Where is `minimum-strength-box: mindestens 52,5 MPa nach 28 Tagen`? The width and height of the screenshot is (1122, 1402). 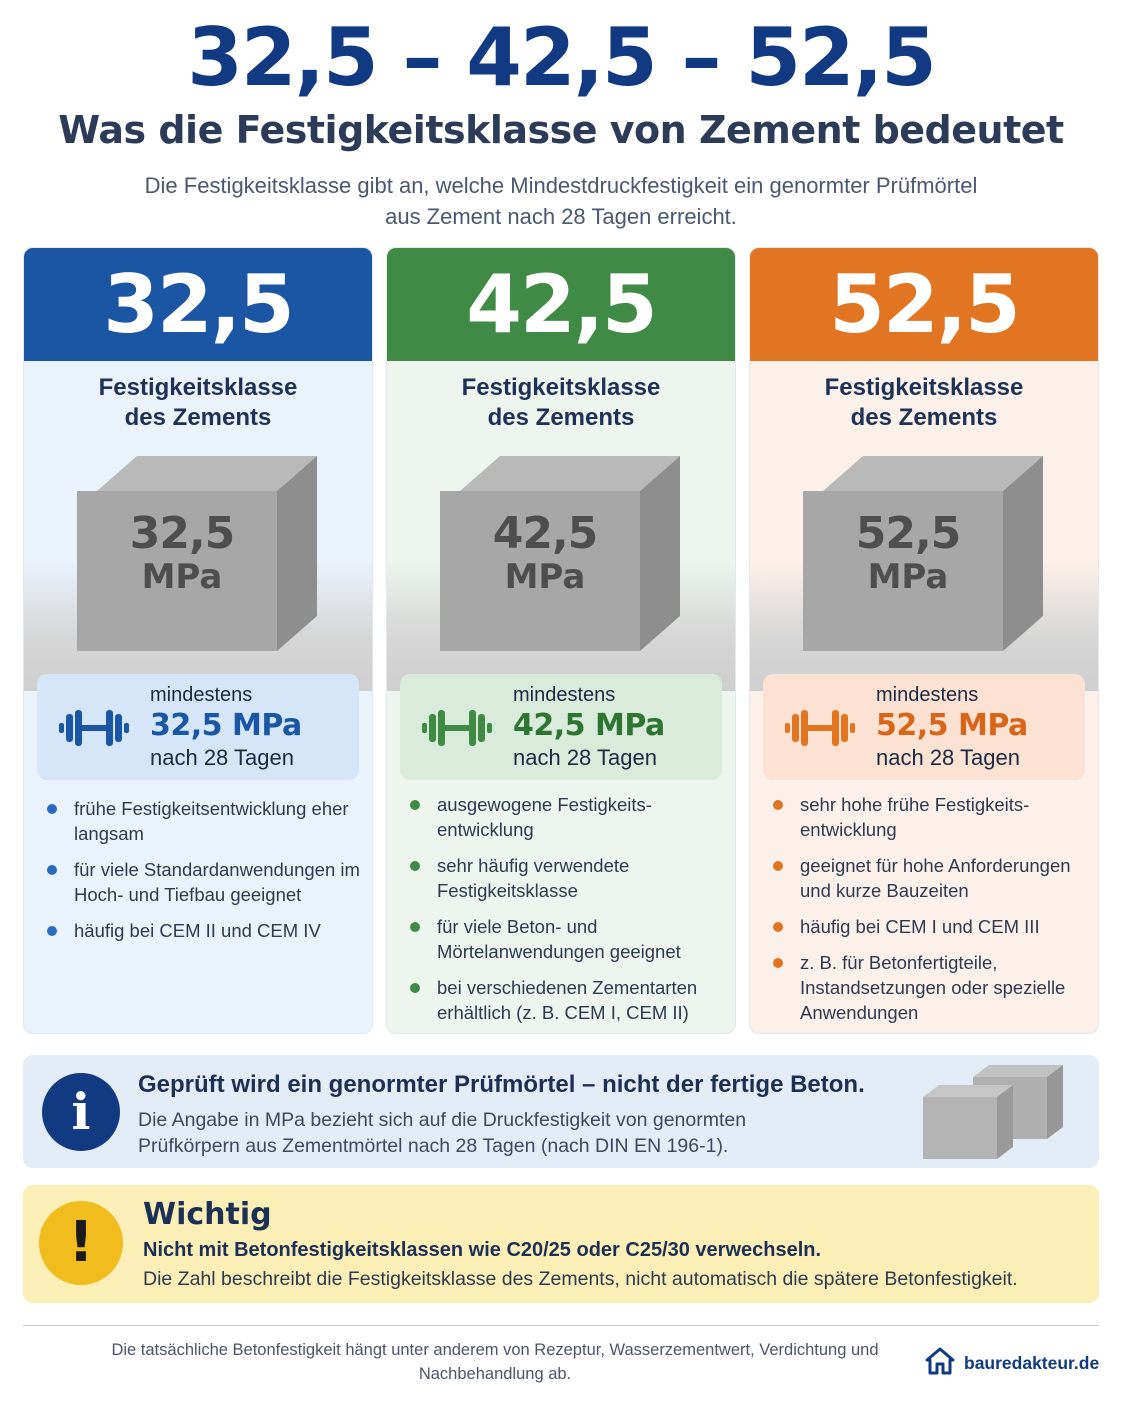 minimum-strength-box: mindestens 52,5 MPa nach 28 Tagen is located at coordinates (924, 727).